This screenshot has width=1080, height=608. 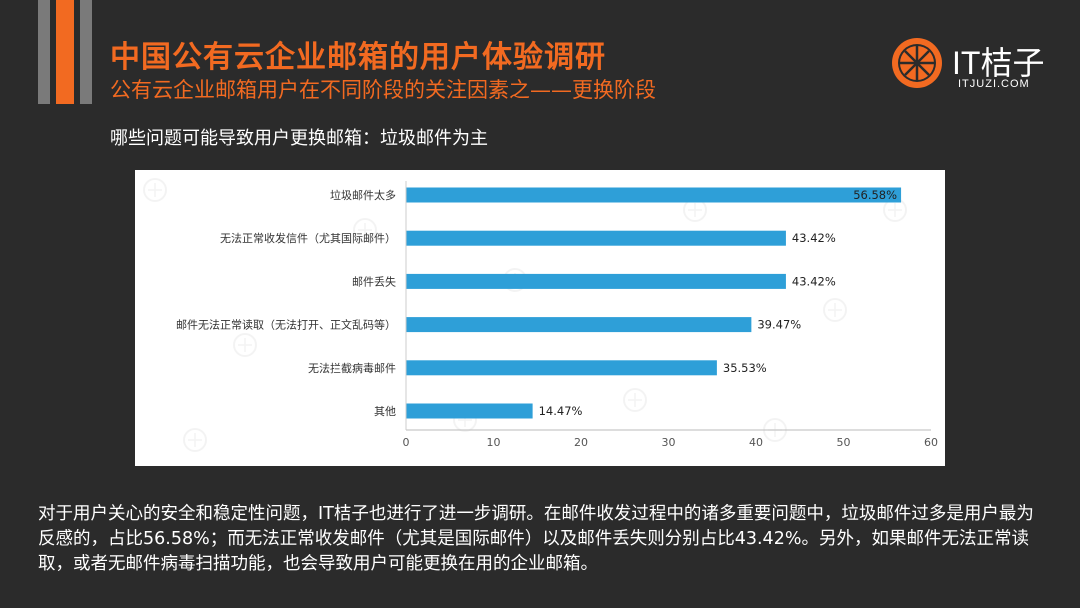 I want to click on category-label-3: 邮件无法正常读取（无法打开、正文乱码等）, so click(x=286, y=325).